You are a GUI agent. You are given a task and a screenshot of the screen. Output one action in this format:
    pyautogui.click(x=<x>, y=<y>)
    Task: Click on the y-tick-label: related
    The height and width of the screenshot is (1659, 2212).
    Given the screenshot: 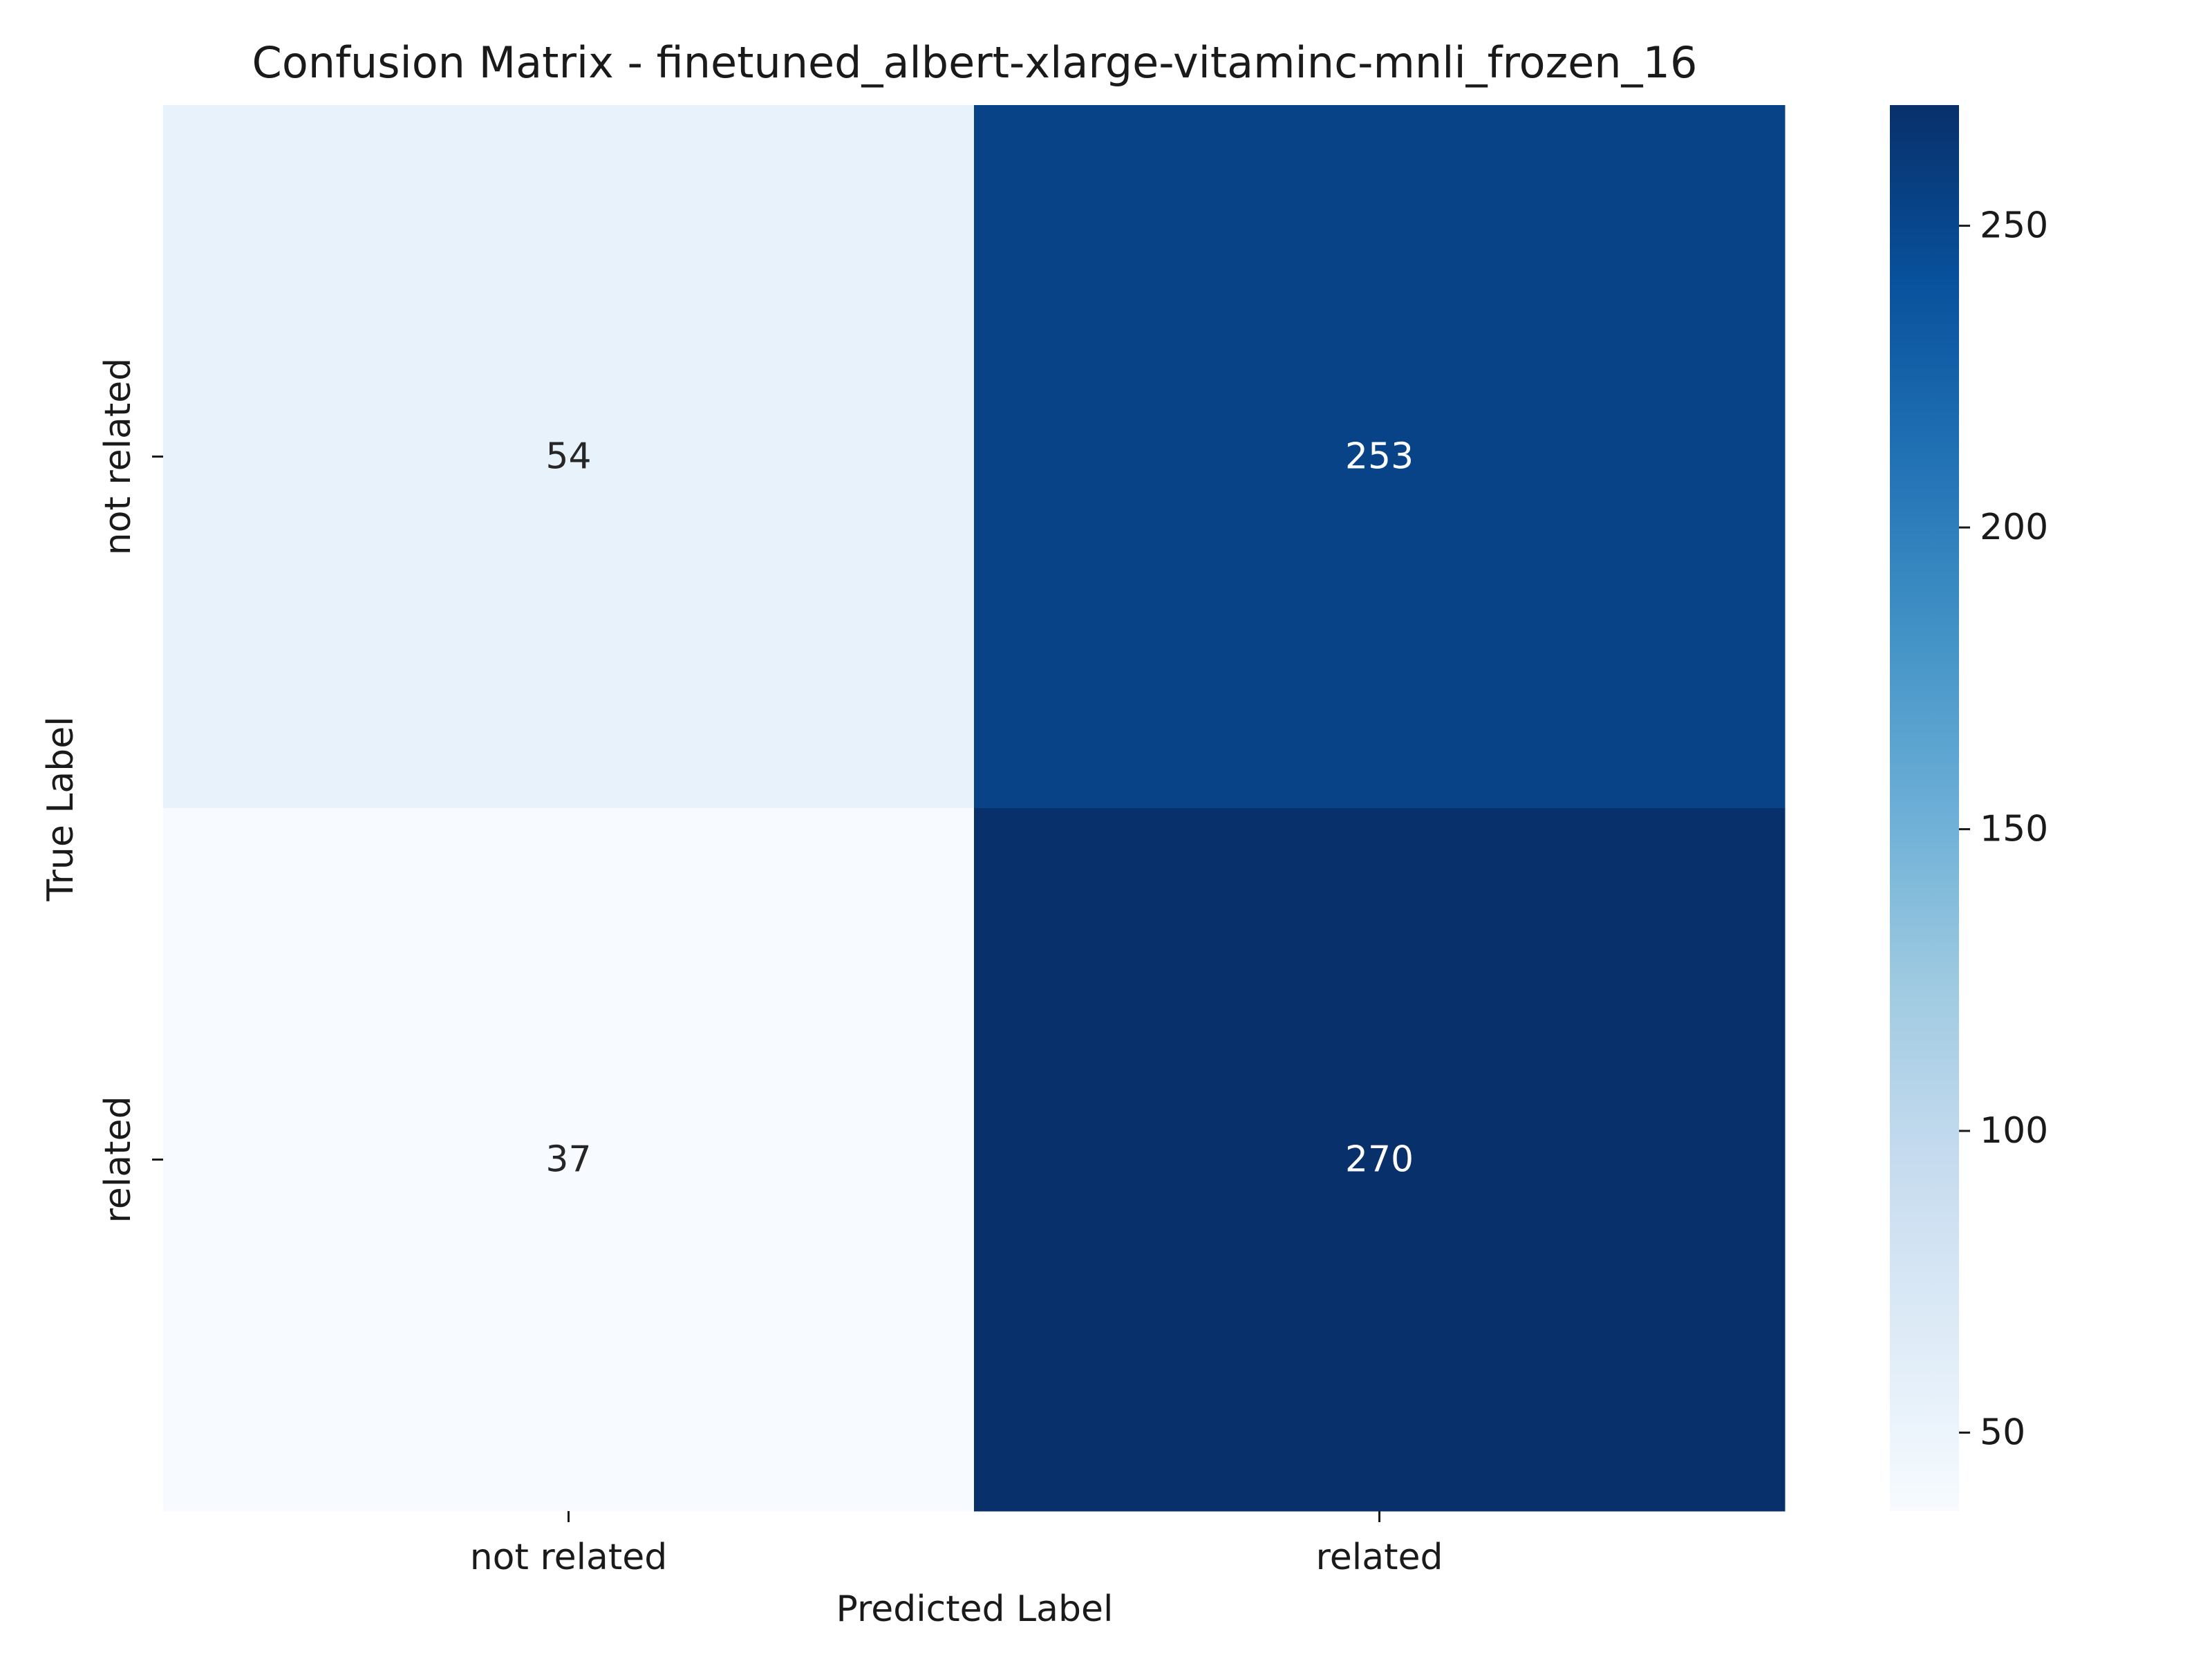 What is the action you would take?
    pyautogui.click(x=118, y=1160)
    